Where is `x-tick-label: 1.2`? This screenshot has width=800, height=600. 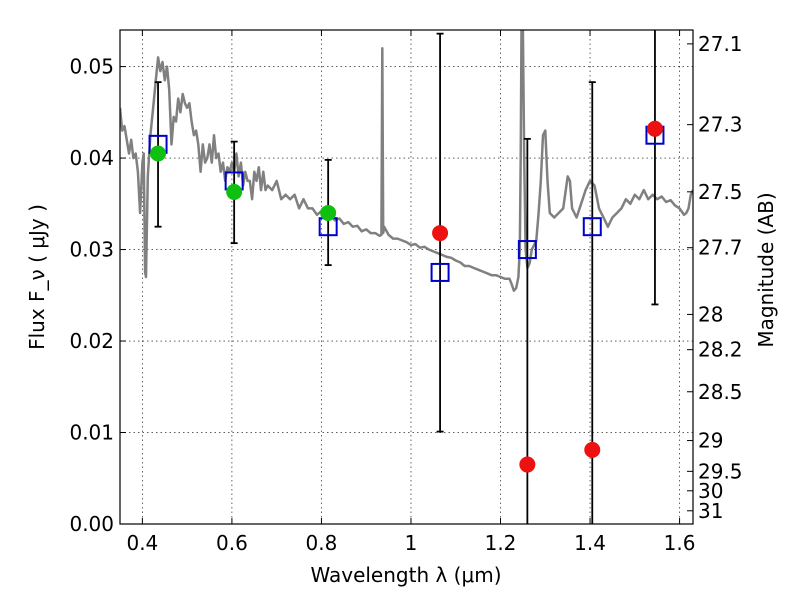 x-tick-label: 1.2 is located at coordinates (501, 543).